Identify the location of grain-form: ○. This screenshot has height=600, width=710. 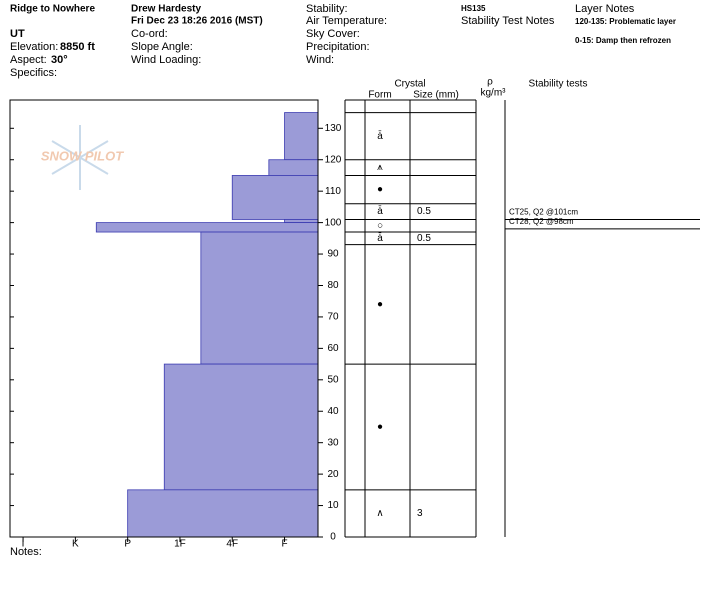
(380, 225).